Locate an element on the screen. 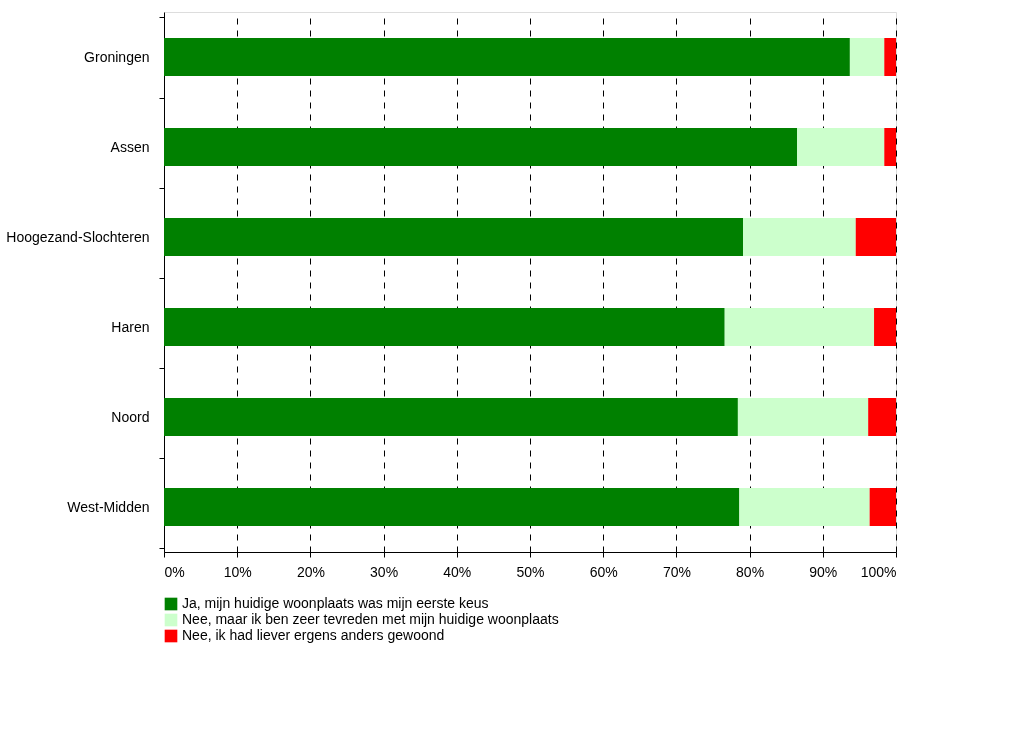 The image size is (1034, 754). x-tick-label: 0% is located at coordinates (174, 571).